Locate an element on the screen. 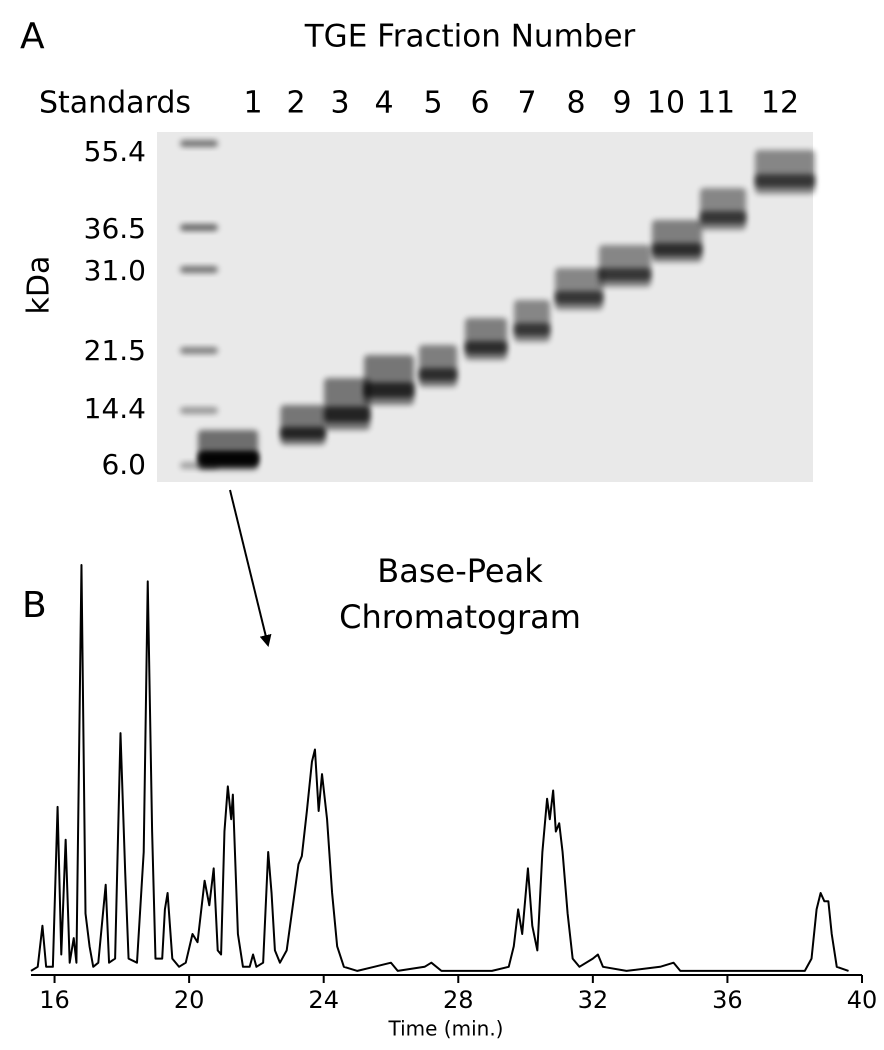 Image resolution: width=884 pixels, height=1050 pixels. x-tick-label: 40 is located at coordinates (862, 1000).